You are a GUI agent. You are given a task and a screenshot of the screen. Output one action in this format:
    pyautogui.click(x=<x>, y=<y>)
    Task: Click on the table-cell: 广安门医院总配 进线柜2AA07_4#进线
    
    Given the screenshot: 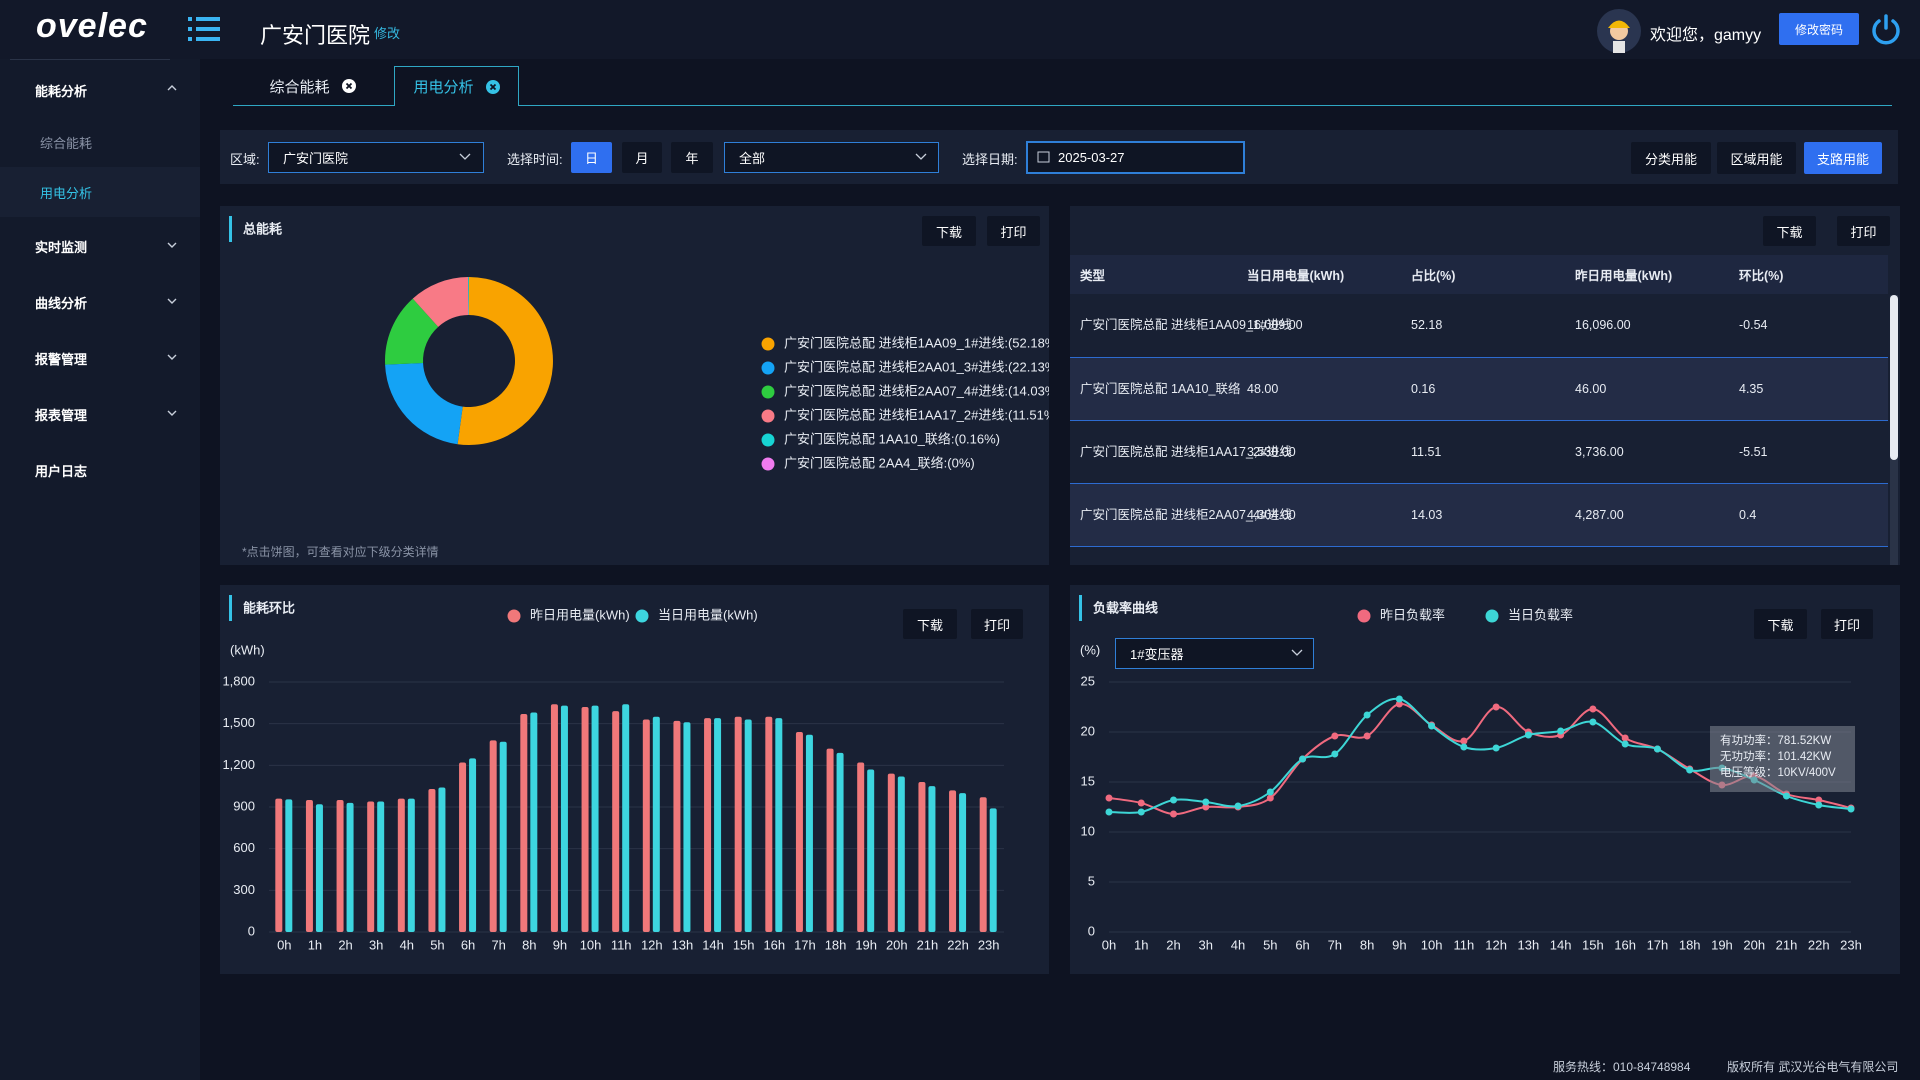 What is the action you would take?
    pyautogui.click(x=1153, y=514)
    